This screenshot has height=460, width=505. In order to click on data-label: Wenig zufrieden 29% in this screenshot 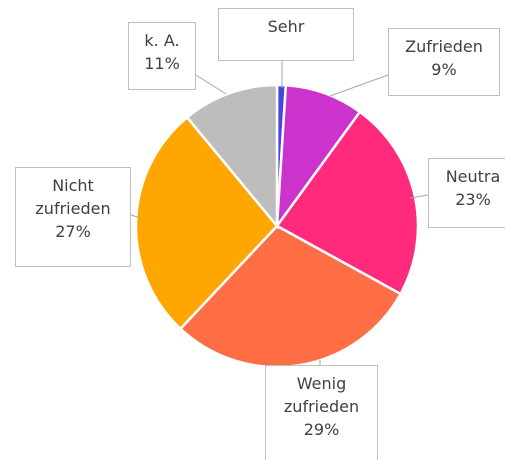, I will do `click(321, 412)`.